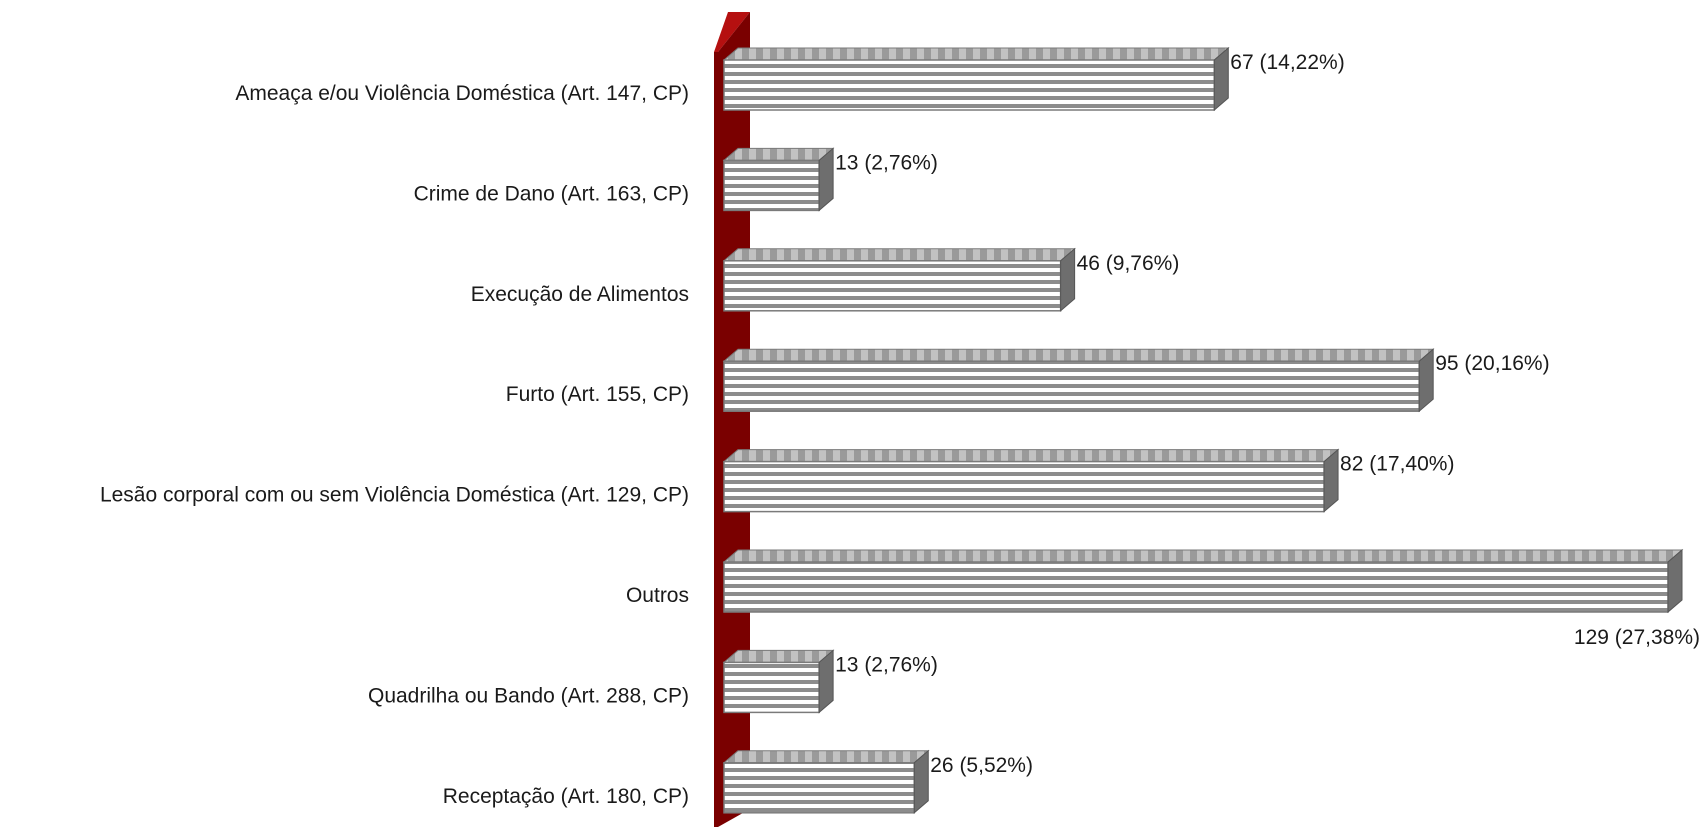 The height and width of the screenshot is (827, 1702). What do you see at coordinates (551, 193) in the screenshot?
I see `category-label: Crime de Dano (Art. 163, CP)` at bounding box center [551, 193].